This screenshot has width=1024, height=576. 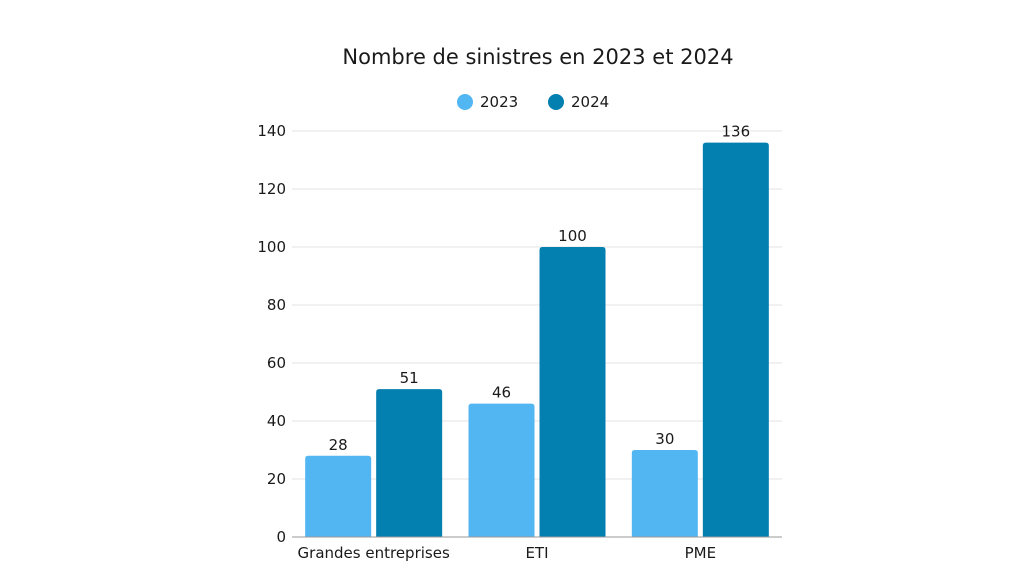 What do you see at coordinates (736, 132) in the screenshot?
I see `data-label: 136` at bounding box center [736, 132].